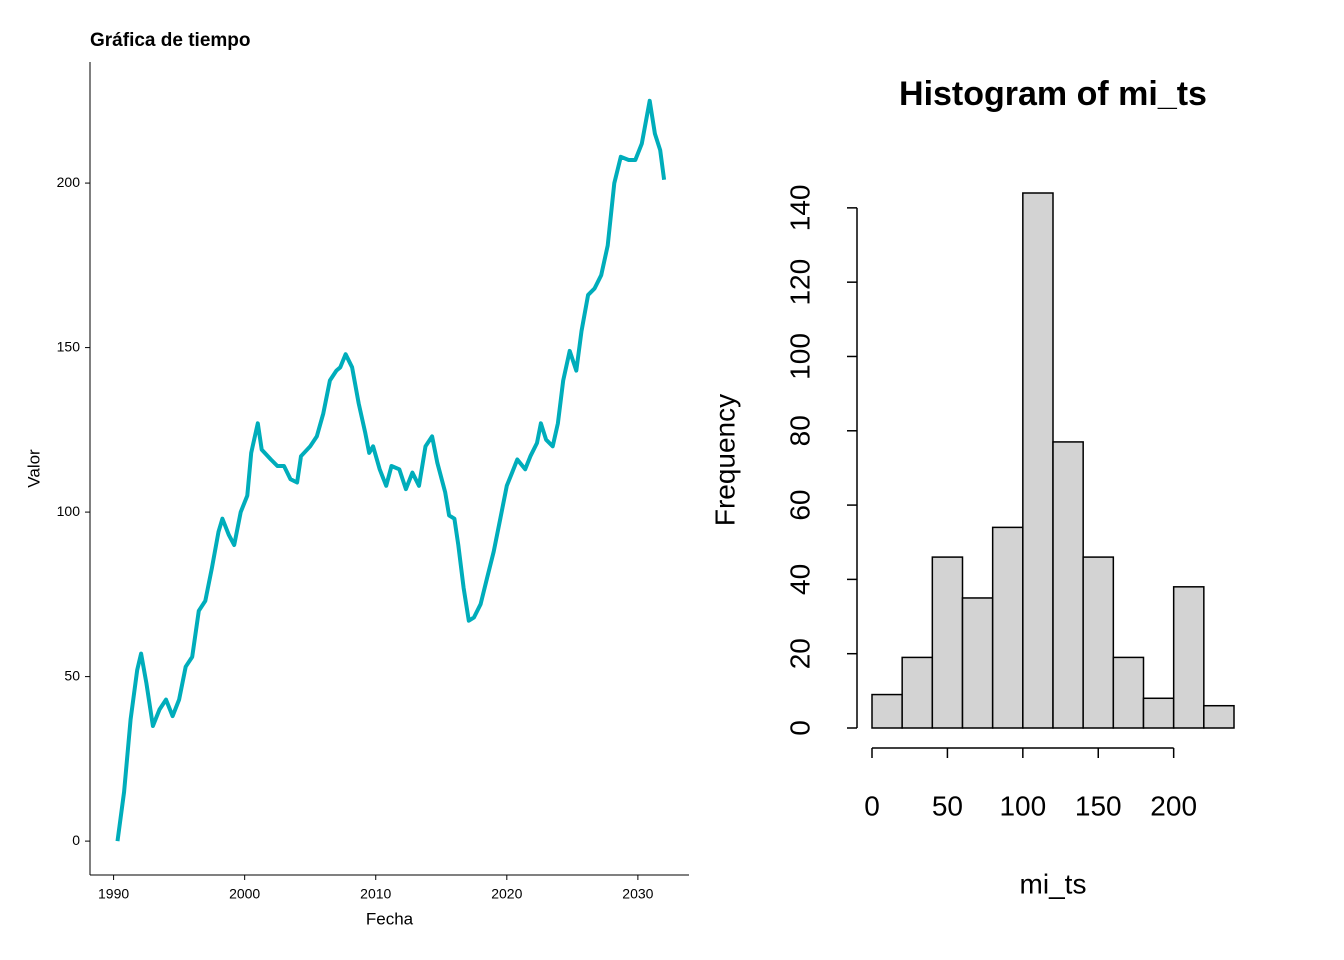  Describe the element at coordinates (390, 918) in the screenshot. I see `x-axis-label: Fecha` at that location.